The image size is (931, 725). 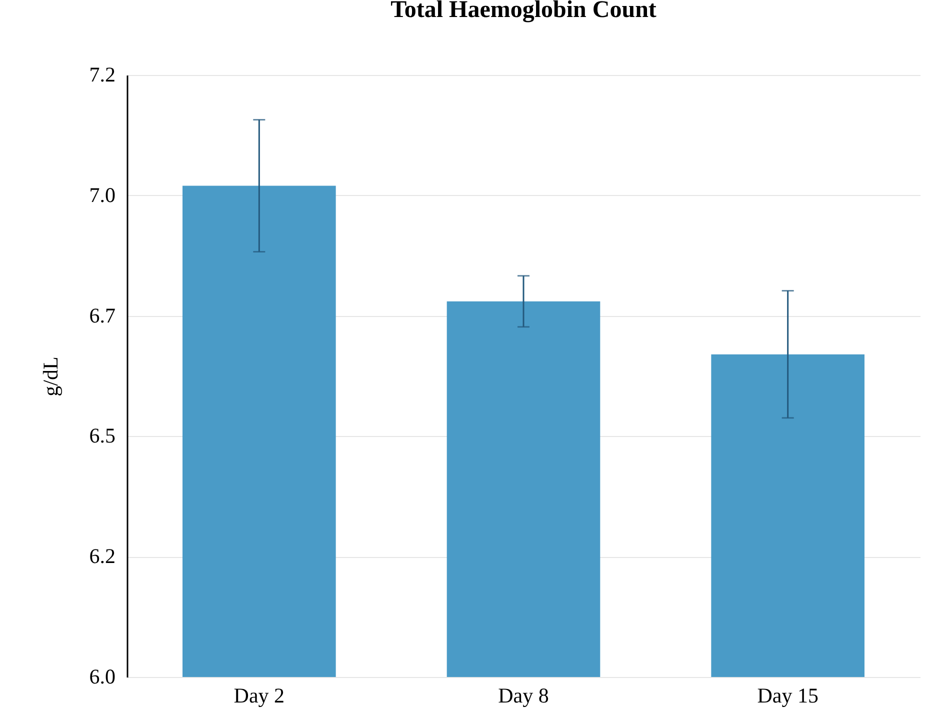 I want to click on y-tick-label: 6.5, so click(x=102, y=436).